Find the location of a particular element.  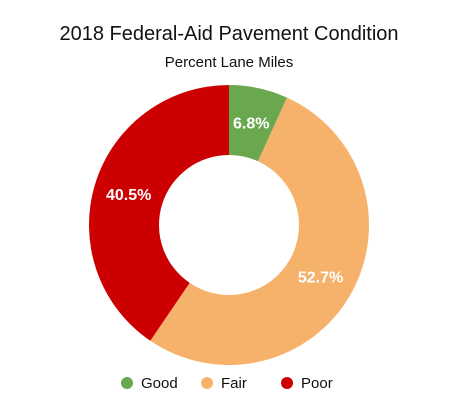

chart-title: 2018 Federal-Aid Pavement Condition is located at coordinates (228, 34).